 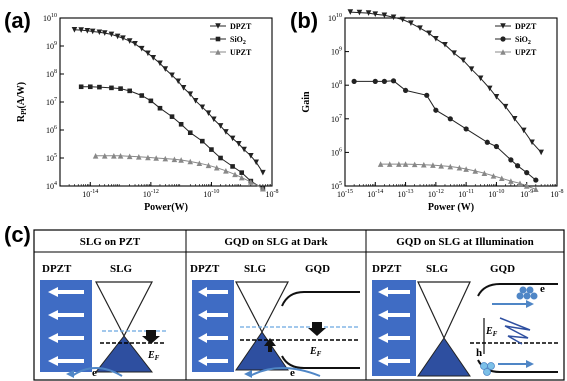 I want to click on y-tick-label-b-3: 10⁸, so click(x=336, y=85).